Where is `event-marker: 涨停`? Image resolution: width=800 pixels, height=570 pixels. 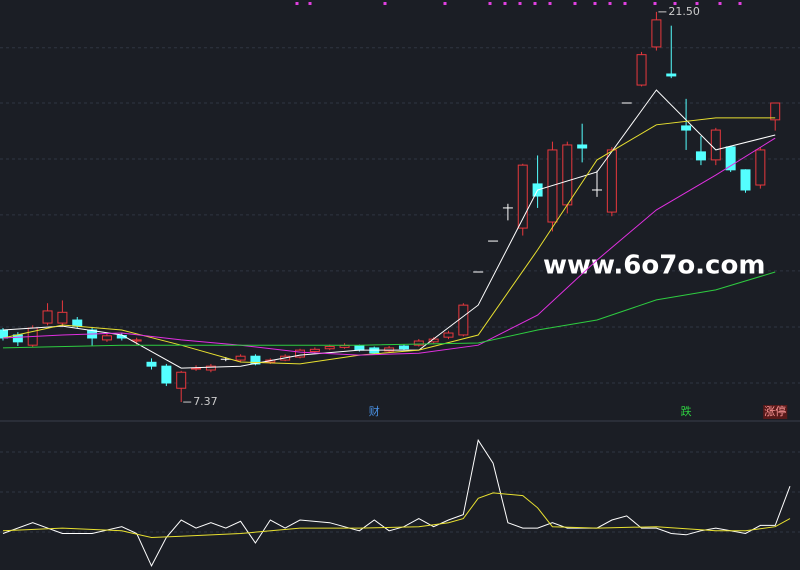
event-marker: 涨停 is located at coordinates (775, 411).